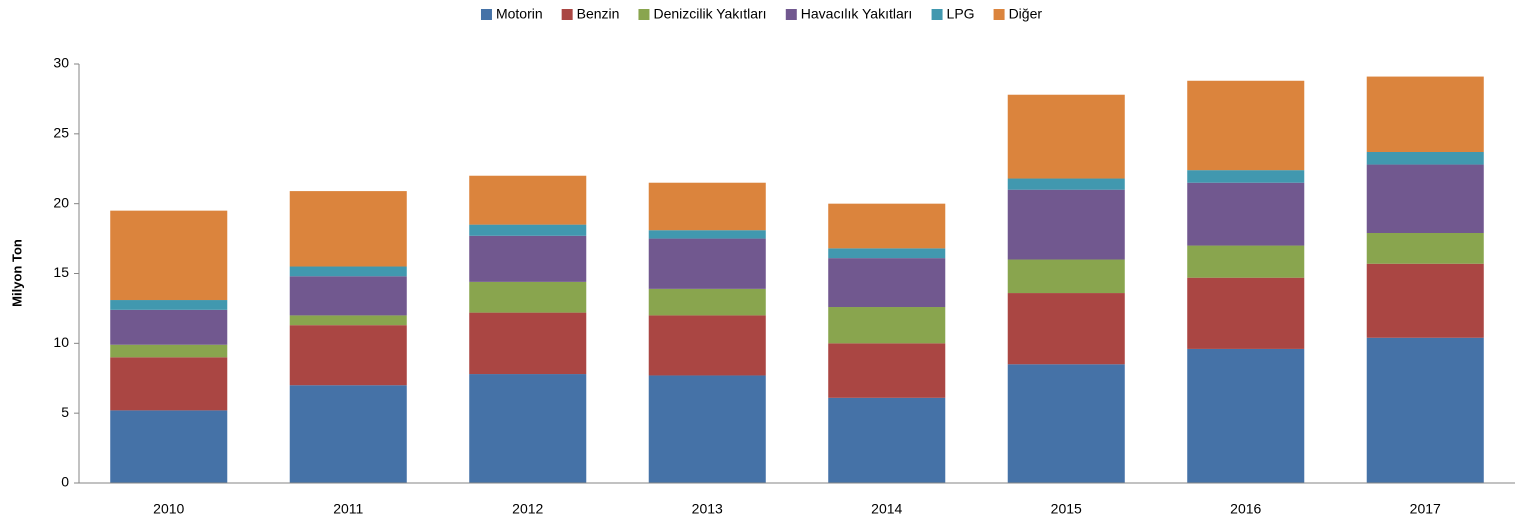 The width and height of the screenshot is (1524, 525). Describe the element at coordinates (1026, 14) in the screenshot. I see `legend-label: Diğer` at that location.